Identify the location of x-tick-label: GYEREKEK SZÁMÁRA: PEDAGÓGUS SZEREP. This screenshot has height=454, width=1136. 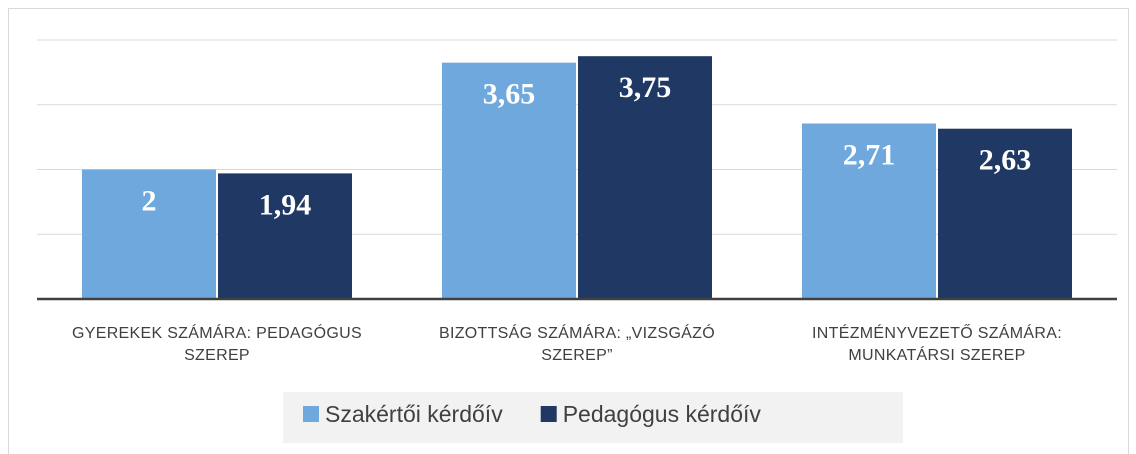
(217, 344).